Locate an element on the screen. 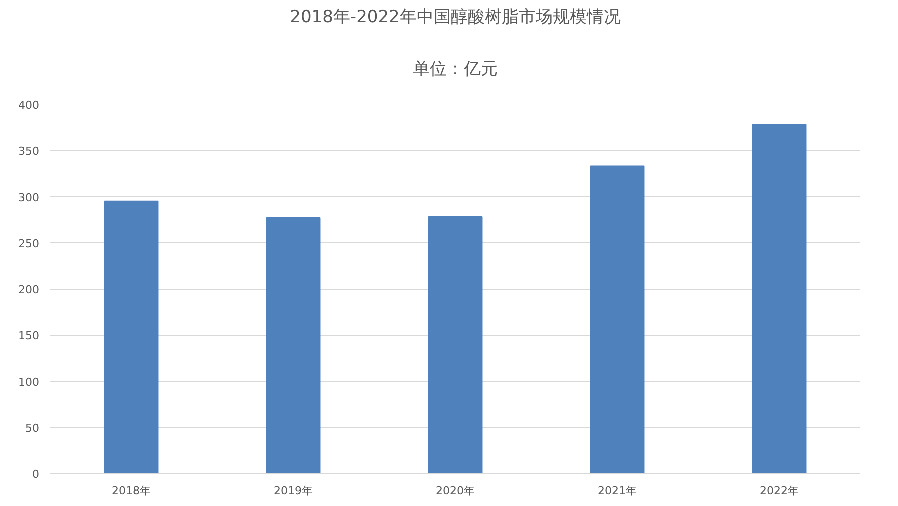 The image size is (898, 506). y-tick-label: 350 is located at coordinates (29, 151).